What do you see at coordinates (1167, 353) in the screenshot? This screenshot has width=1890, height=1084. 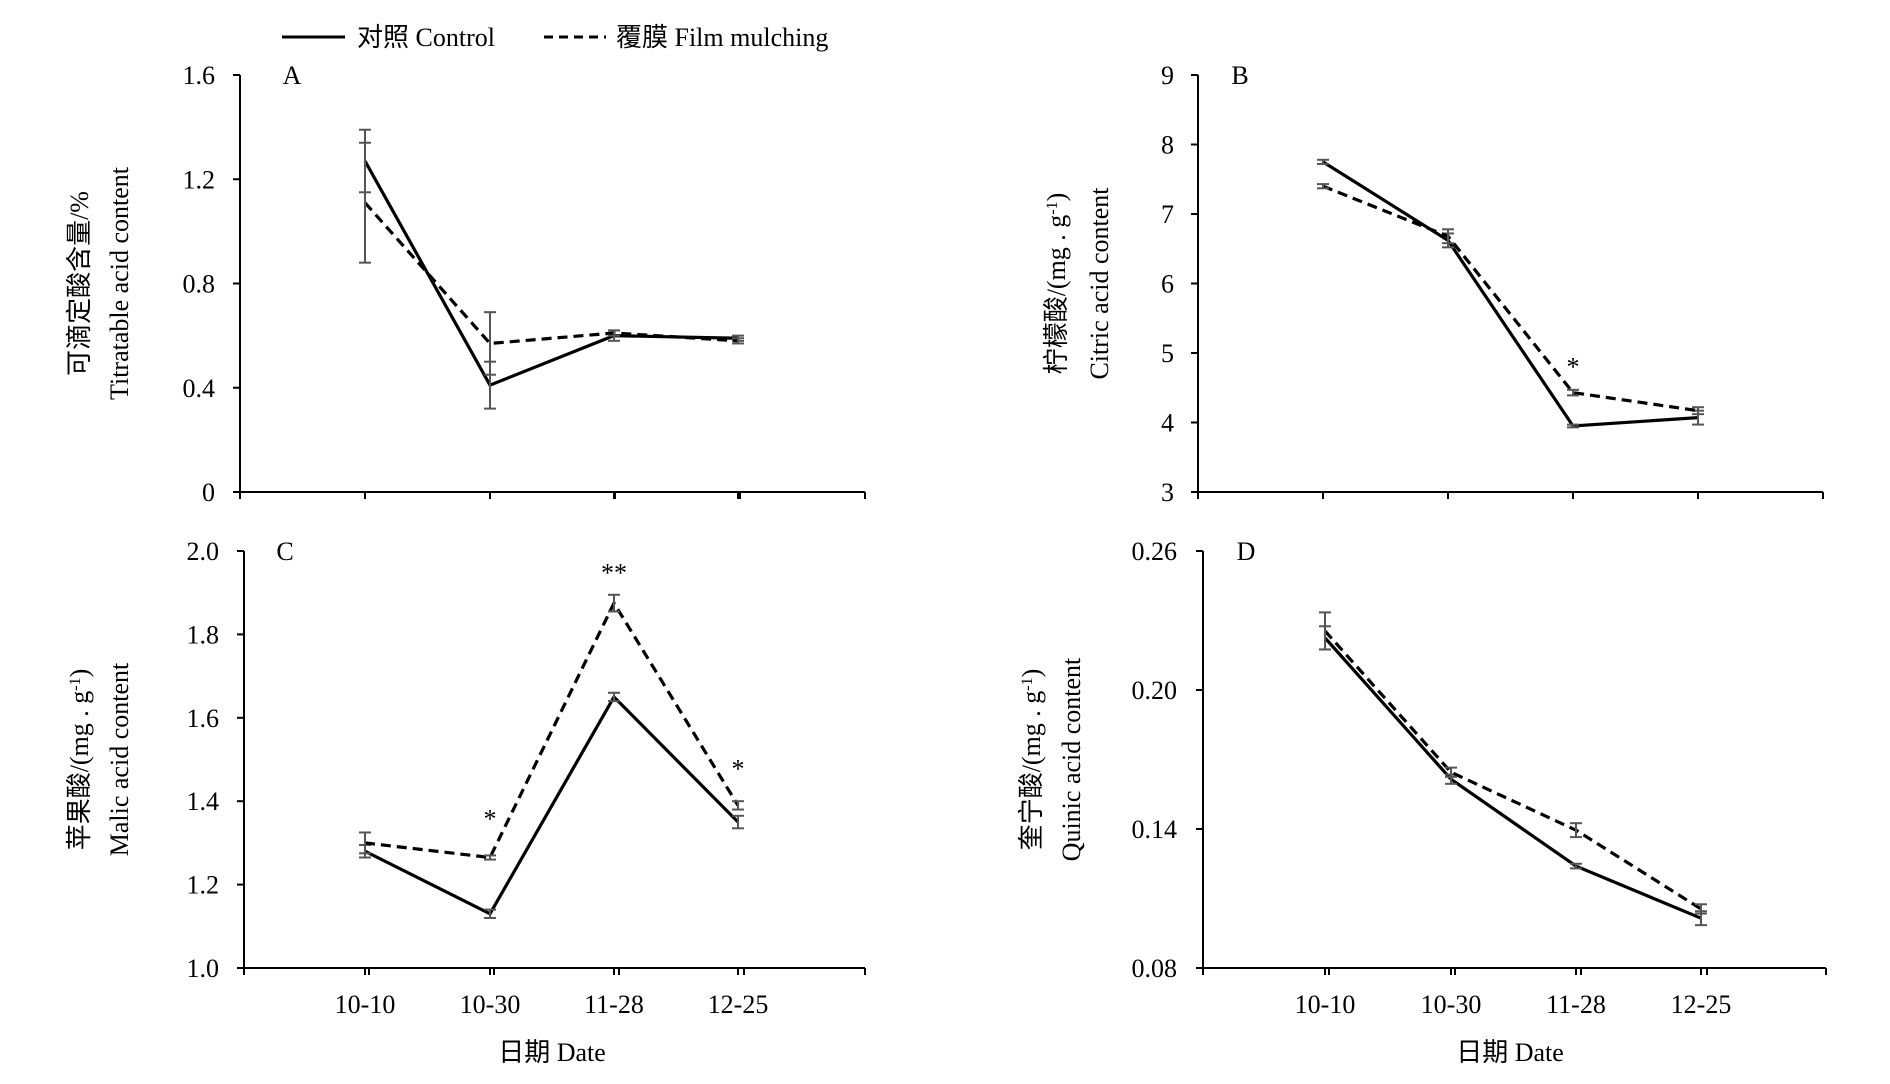 I see `y-tick-label: 5` at bounding box center [1167, 353].